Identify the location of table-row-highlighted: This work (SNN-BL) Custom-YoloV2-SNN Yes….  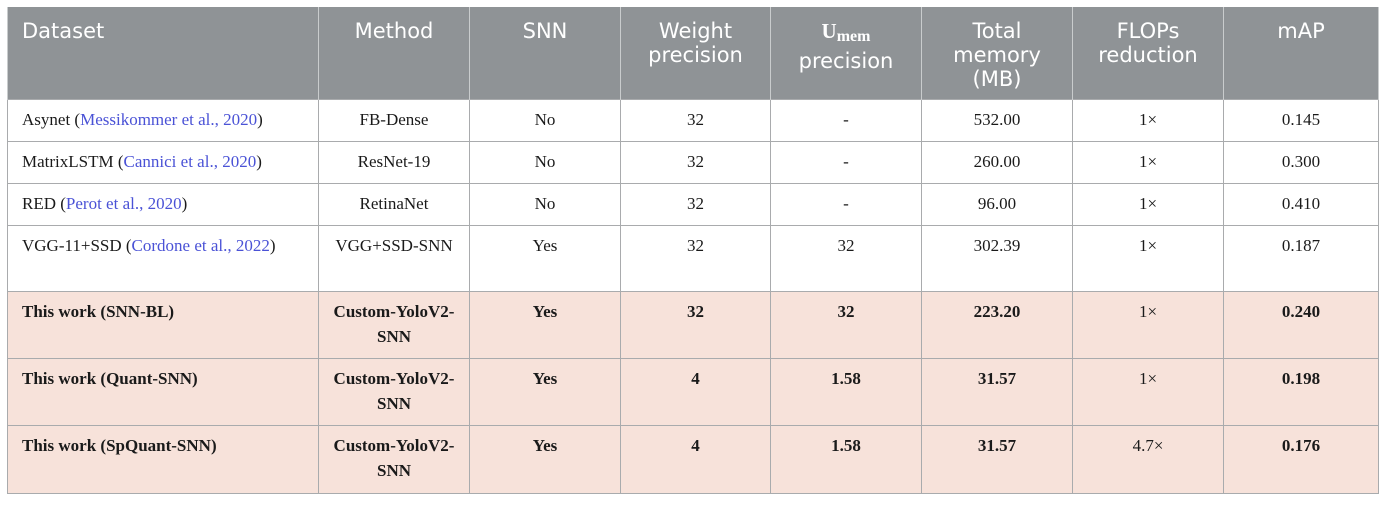
(693, 324).